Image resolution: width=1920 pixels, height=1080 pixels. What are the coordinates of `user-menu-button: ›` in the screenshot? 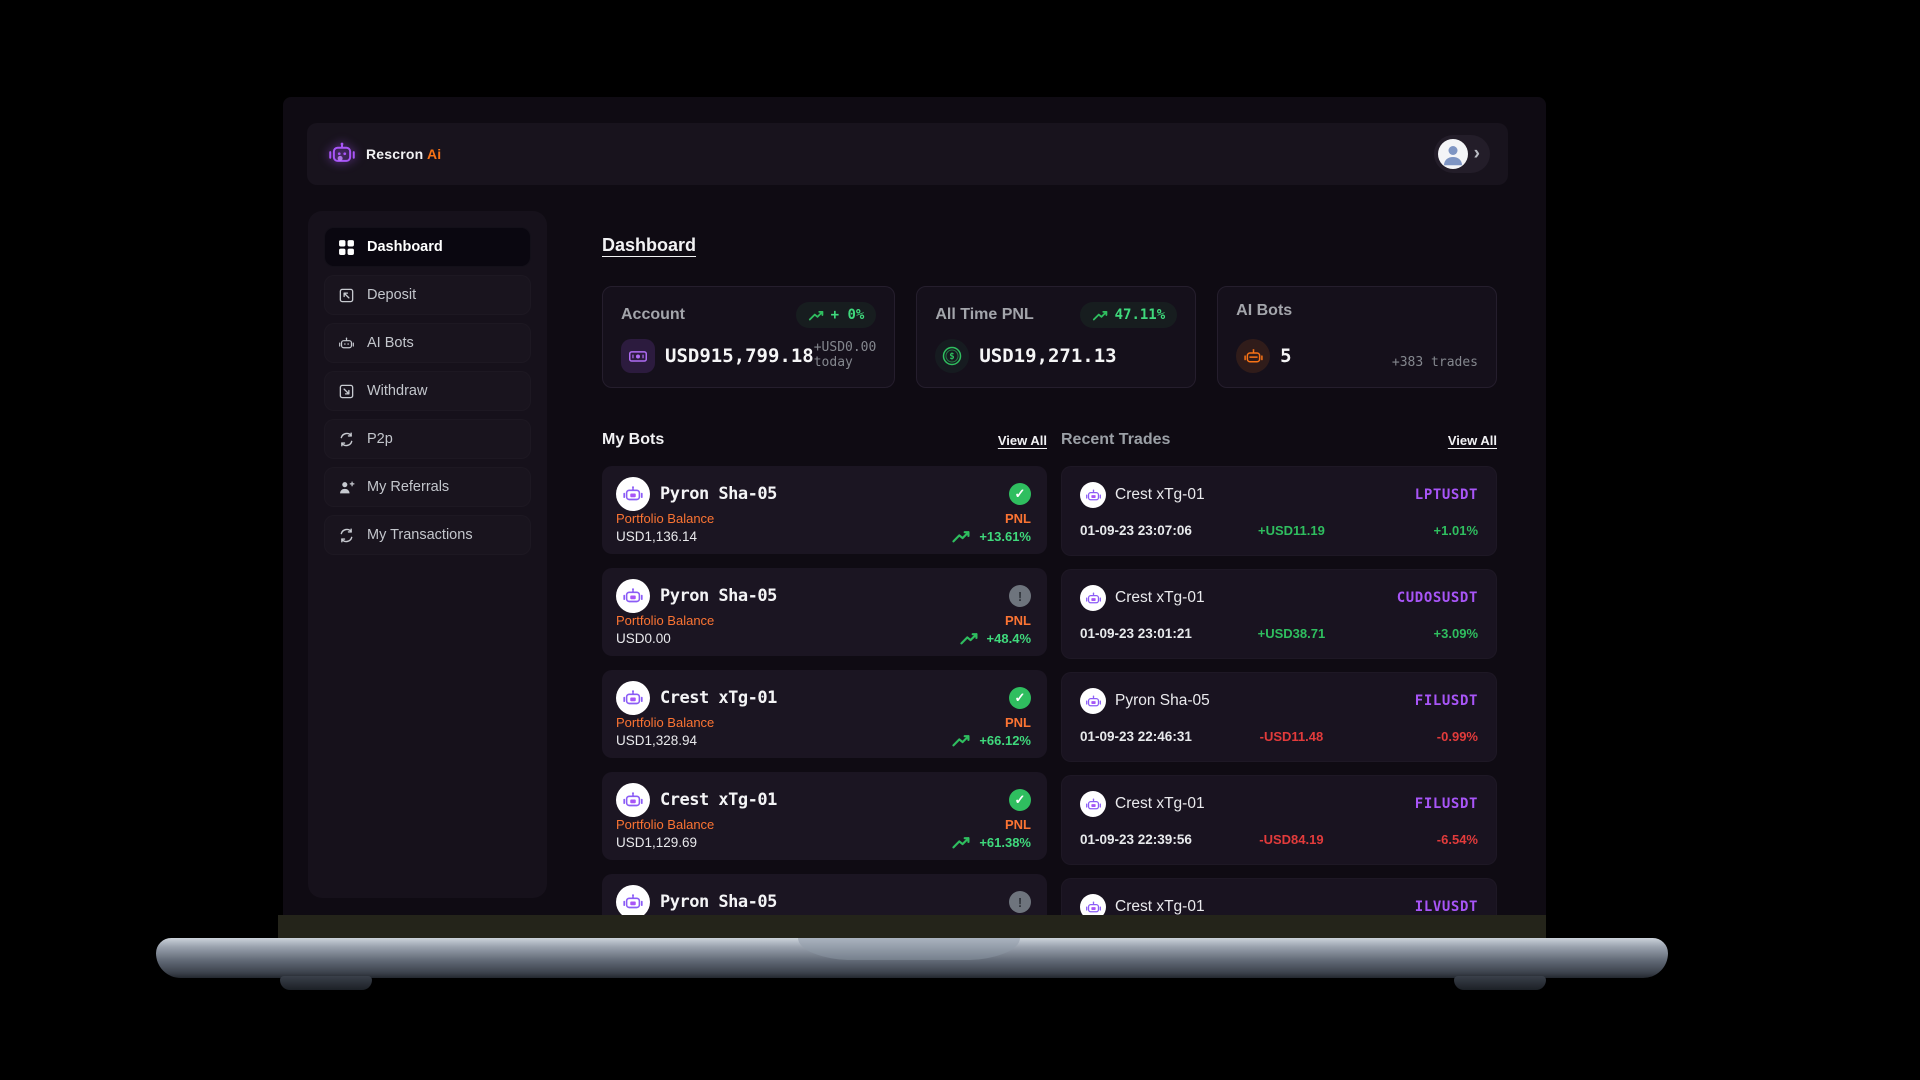 It's located at (1461, 154).